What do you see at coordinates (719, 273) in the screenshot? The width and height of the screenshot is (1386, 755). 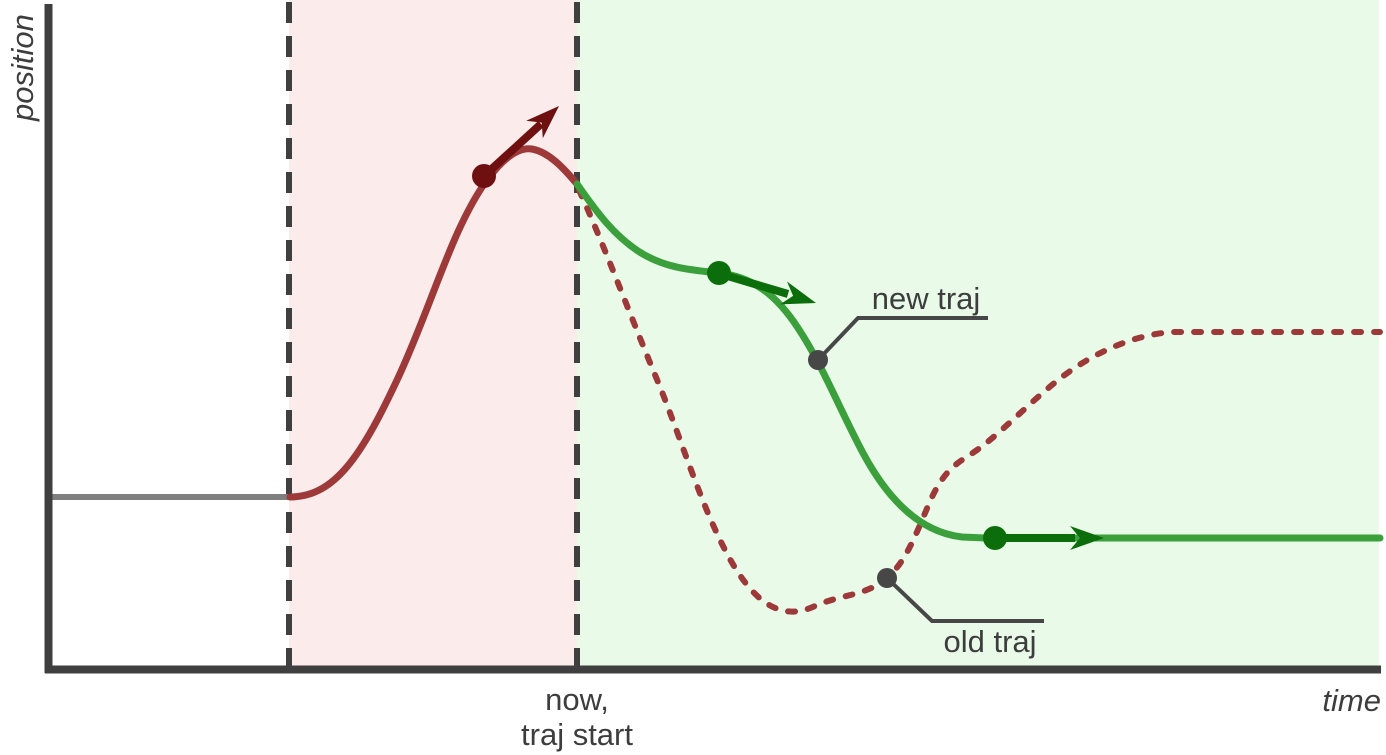 I see `new-traj-state-dot` at bounding box center [719, 273].